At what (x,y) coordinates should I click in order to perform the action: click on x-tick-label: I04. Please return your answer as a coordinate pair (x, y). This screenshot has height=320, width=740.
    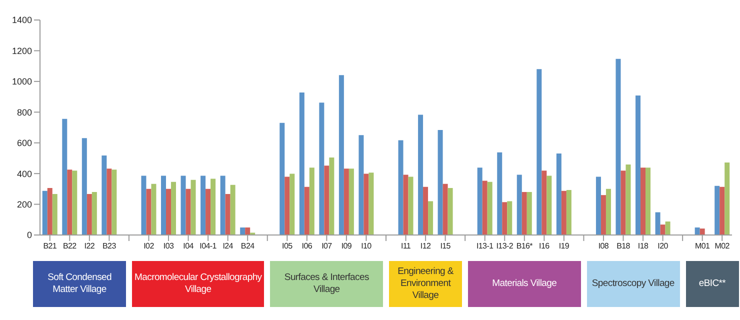
    Looking at the image, I should click on (188, 246).